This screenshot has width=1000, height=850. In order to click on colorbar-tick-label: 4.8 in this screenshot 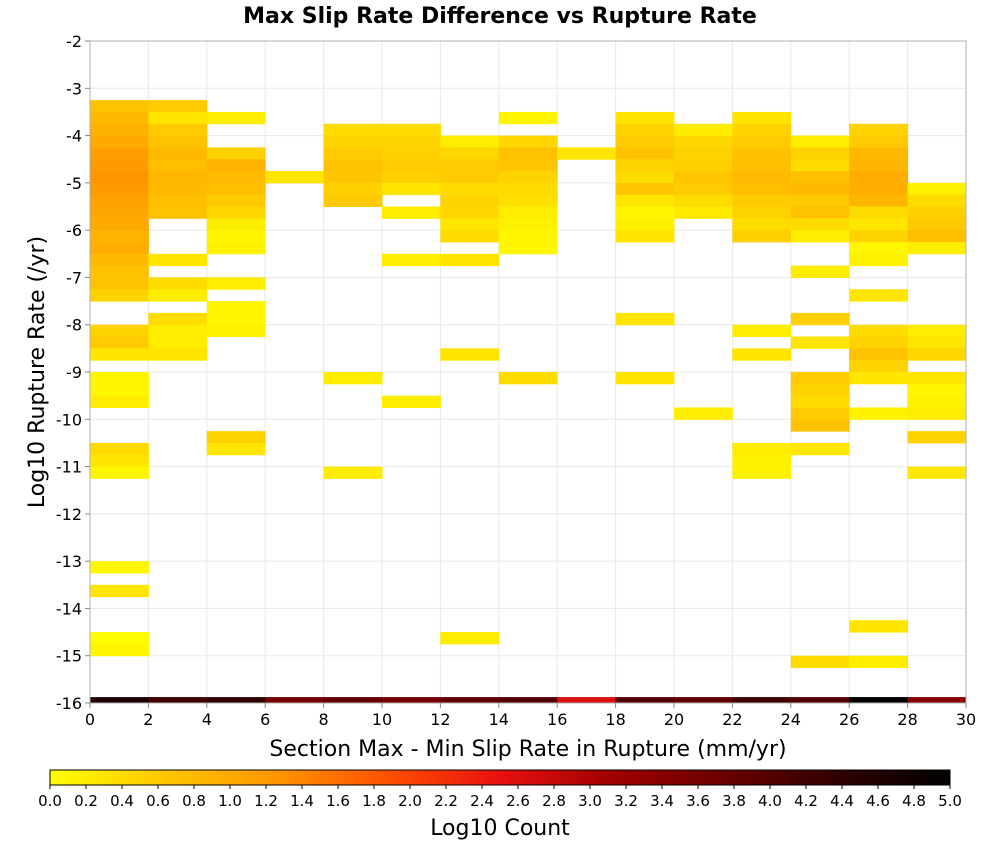, I will do `click(914, 801)`.